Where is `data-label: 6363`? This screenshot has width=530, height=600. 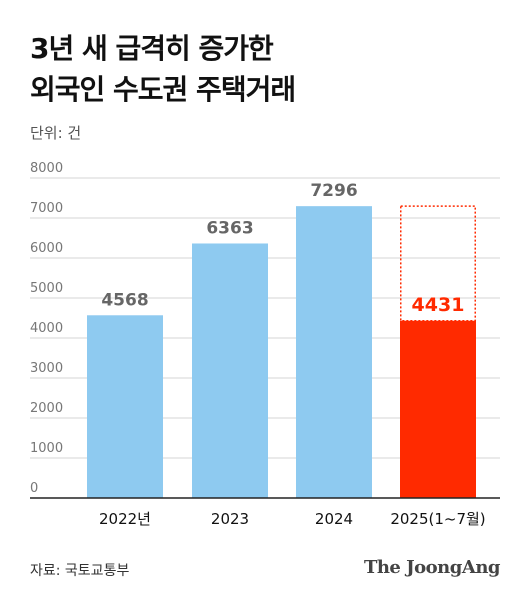
data-label: 6363 is located at coordinates (229, 228).